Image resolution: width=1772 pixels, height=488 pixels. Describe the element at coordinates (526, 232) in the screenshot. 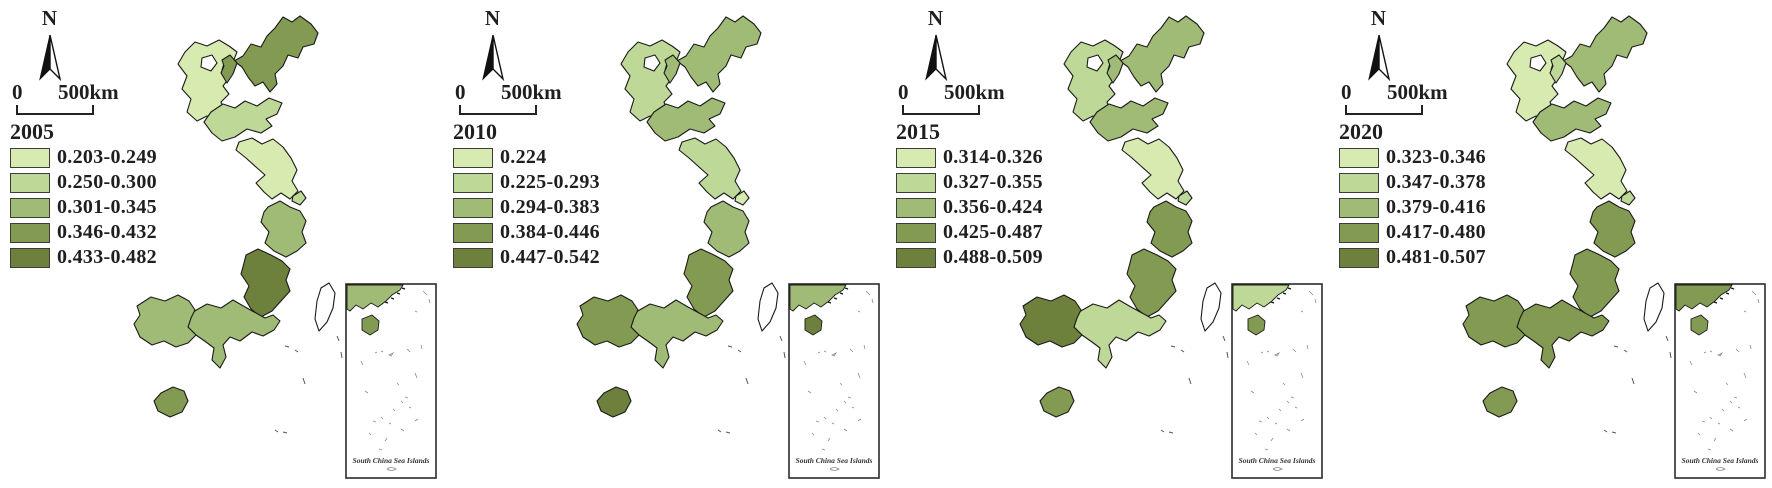

I see `legend-row: 0.384-0.446` at that location.